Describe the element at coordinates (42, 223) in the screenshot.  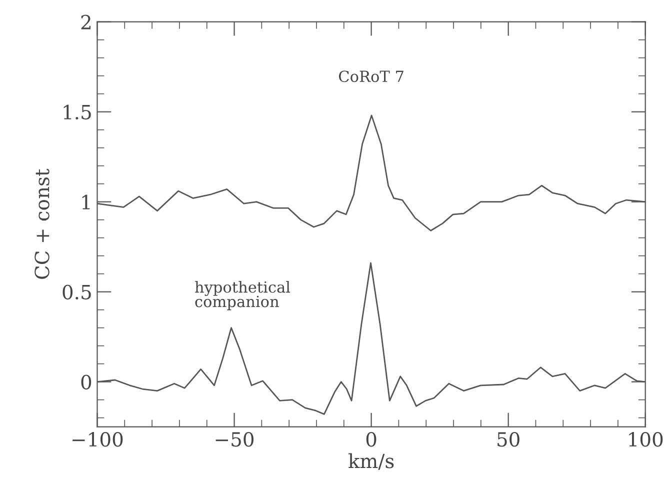
I see `y-axis-title: CC + const` at that location.